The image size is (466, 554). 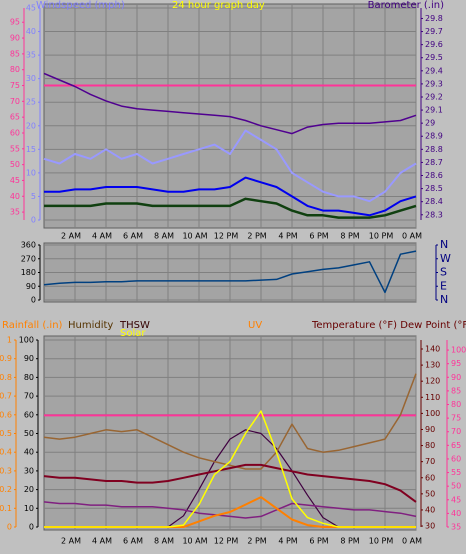 I want to click on y2-tick-label: S, so click(x=443, y=272).